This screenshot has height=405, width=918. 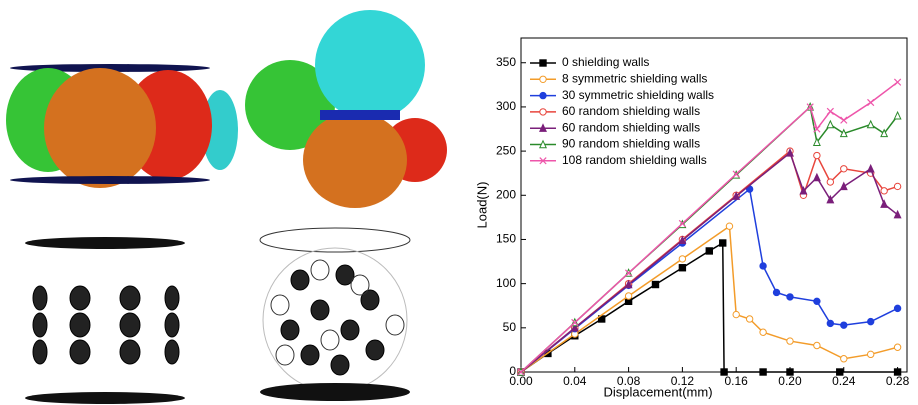 What do you see at coordinates (898, 381) in the screenshot?
I see `x-tick-label: 0.28` at bounding box center [898, 381].